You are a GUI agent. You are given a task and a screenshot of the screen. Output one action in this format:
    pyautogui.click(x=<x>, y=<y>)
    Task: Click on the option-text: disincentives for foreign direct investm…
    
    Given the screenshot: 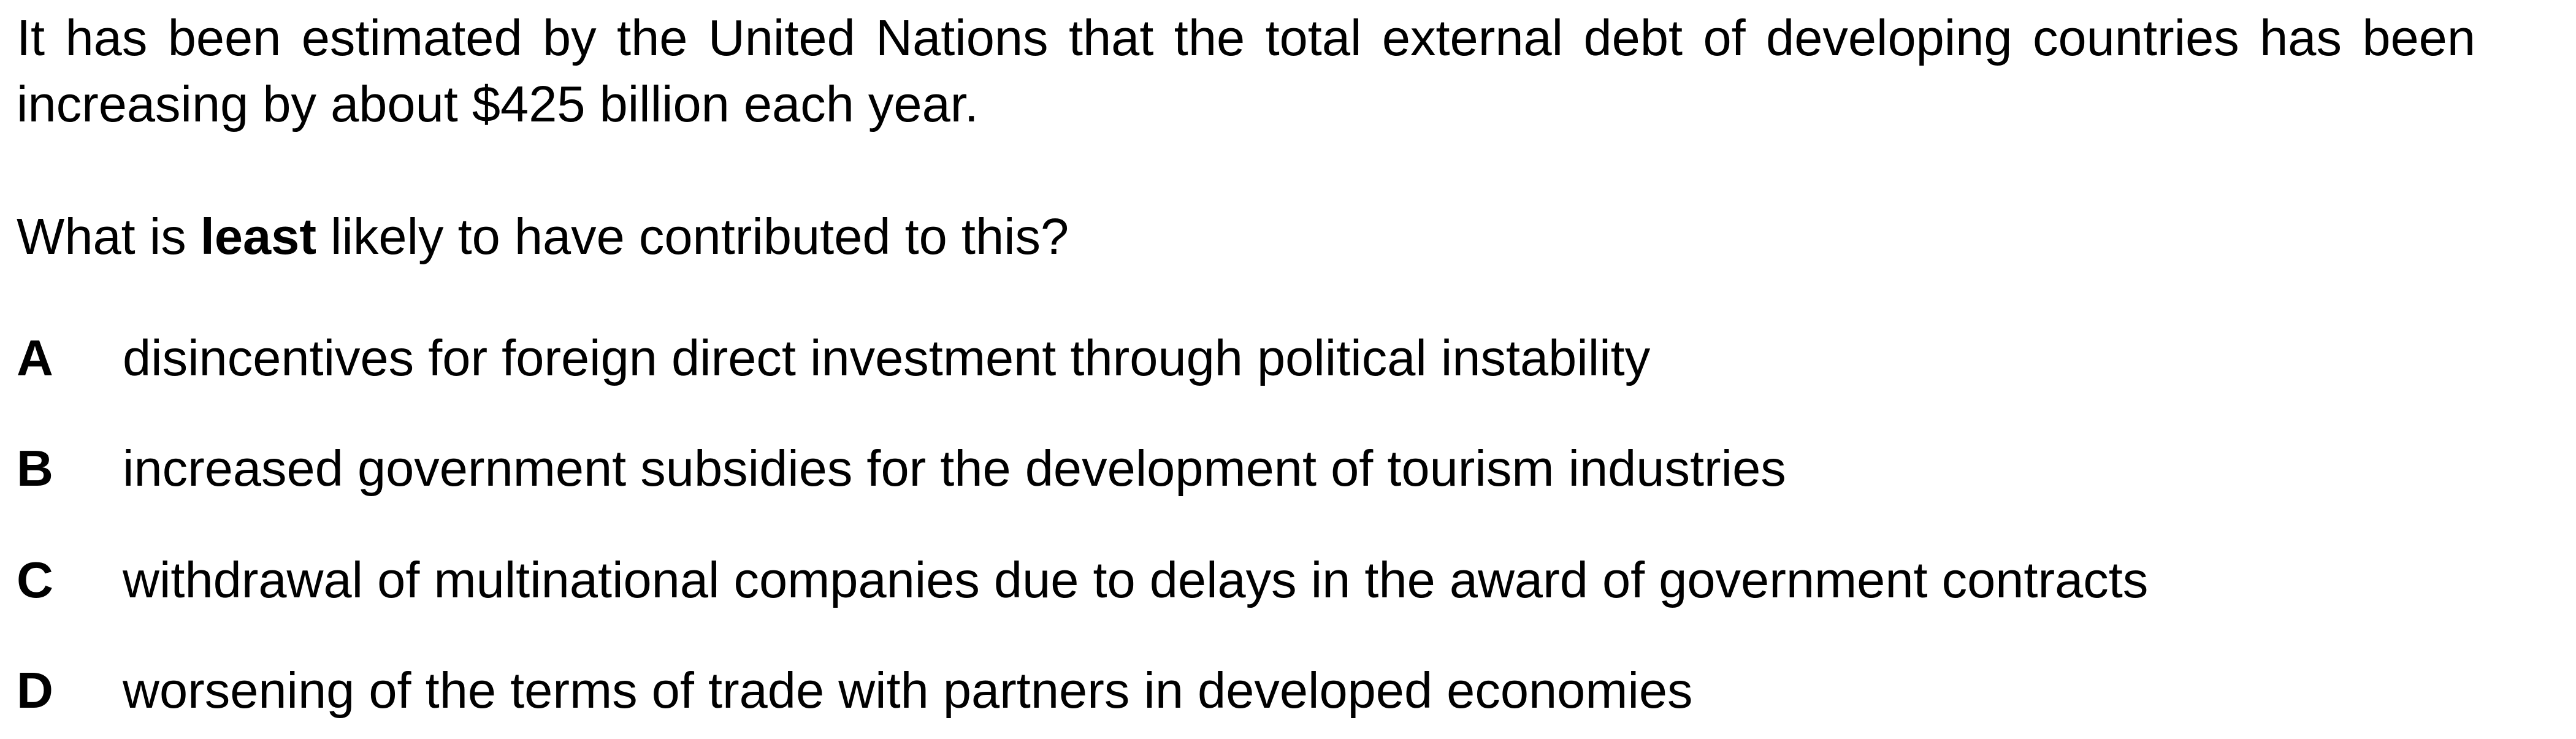 What is the action you would take?
    pyautogui.click(x=887, y=357)
    